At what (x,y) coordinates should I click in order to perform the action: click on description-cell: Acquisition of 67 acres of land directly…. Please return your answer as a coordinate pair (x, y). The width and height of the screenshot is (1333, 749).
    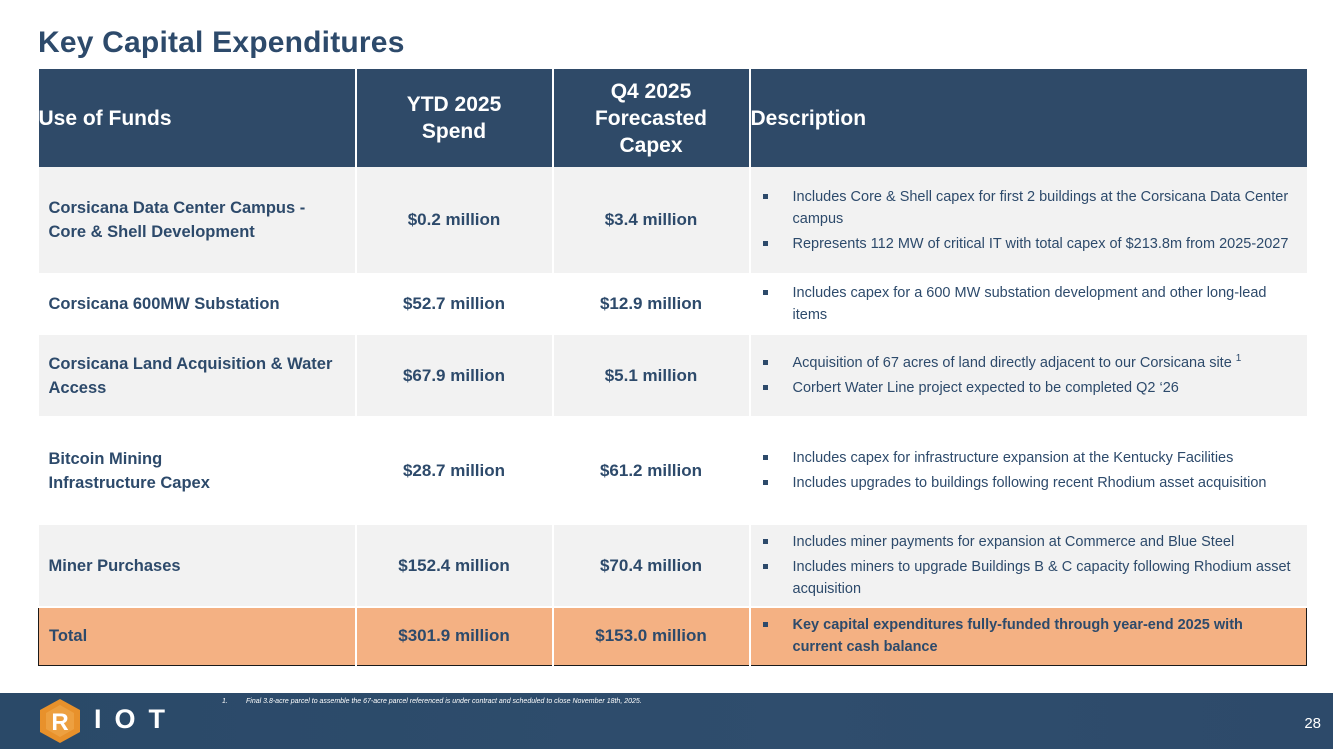
    Looking at the image, I should click on (1028, 376).